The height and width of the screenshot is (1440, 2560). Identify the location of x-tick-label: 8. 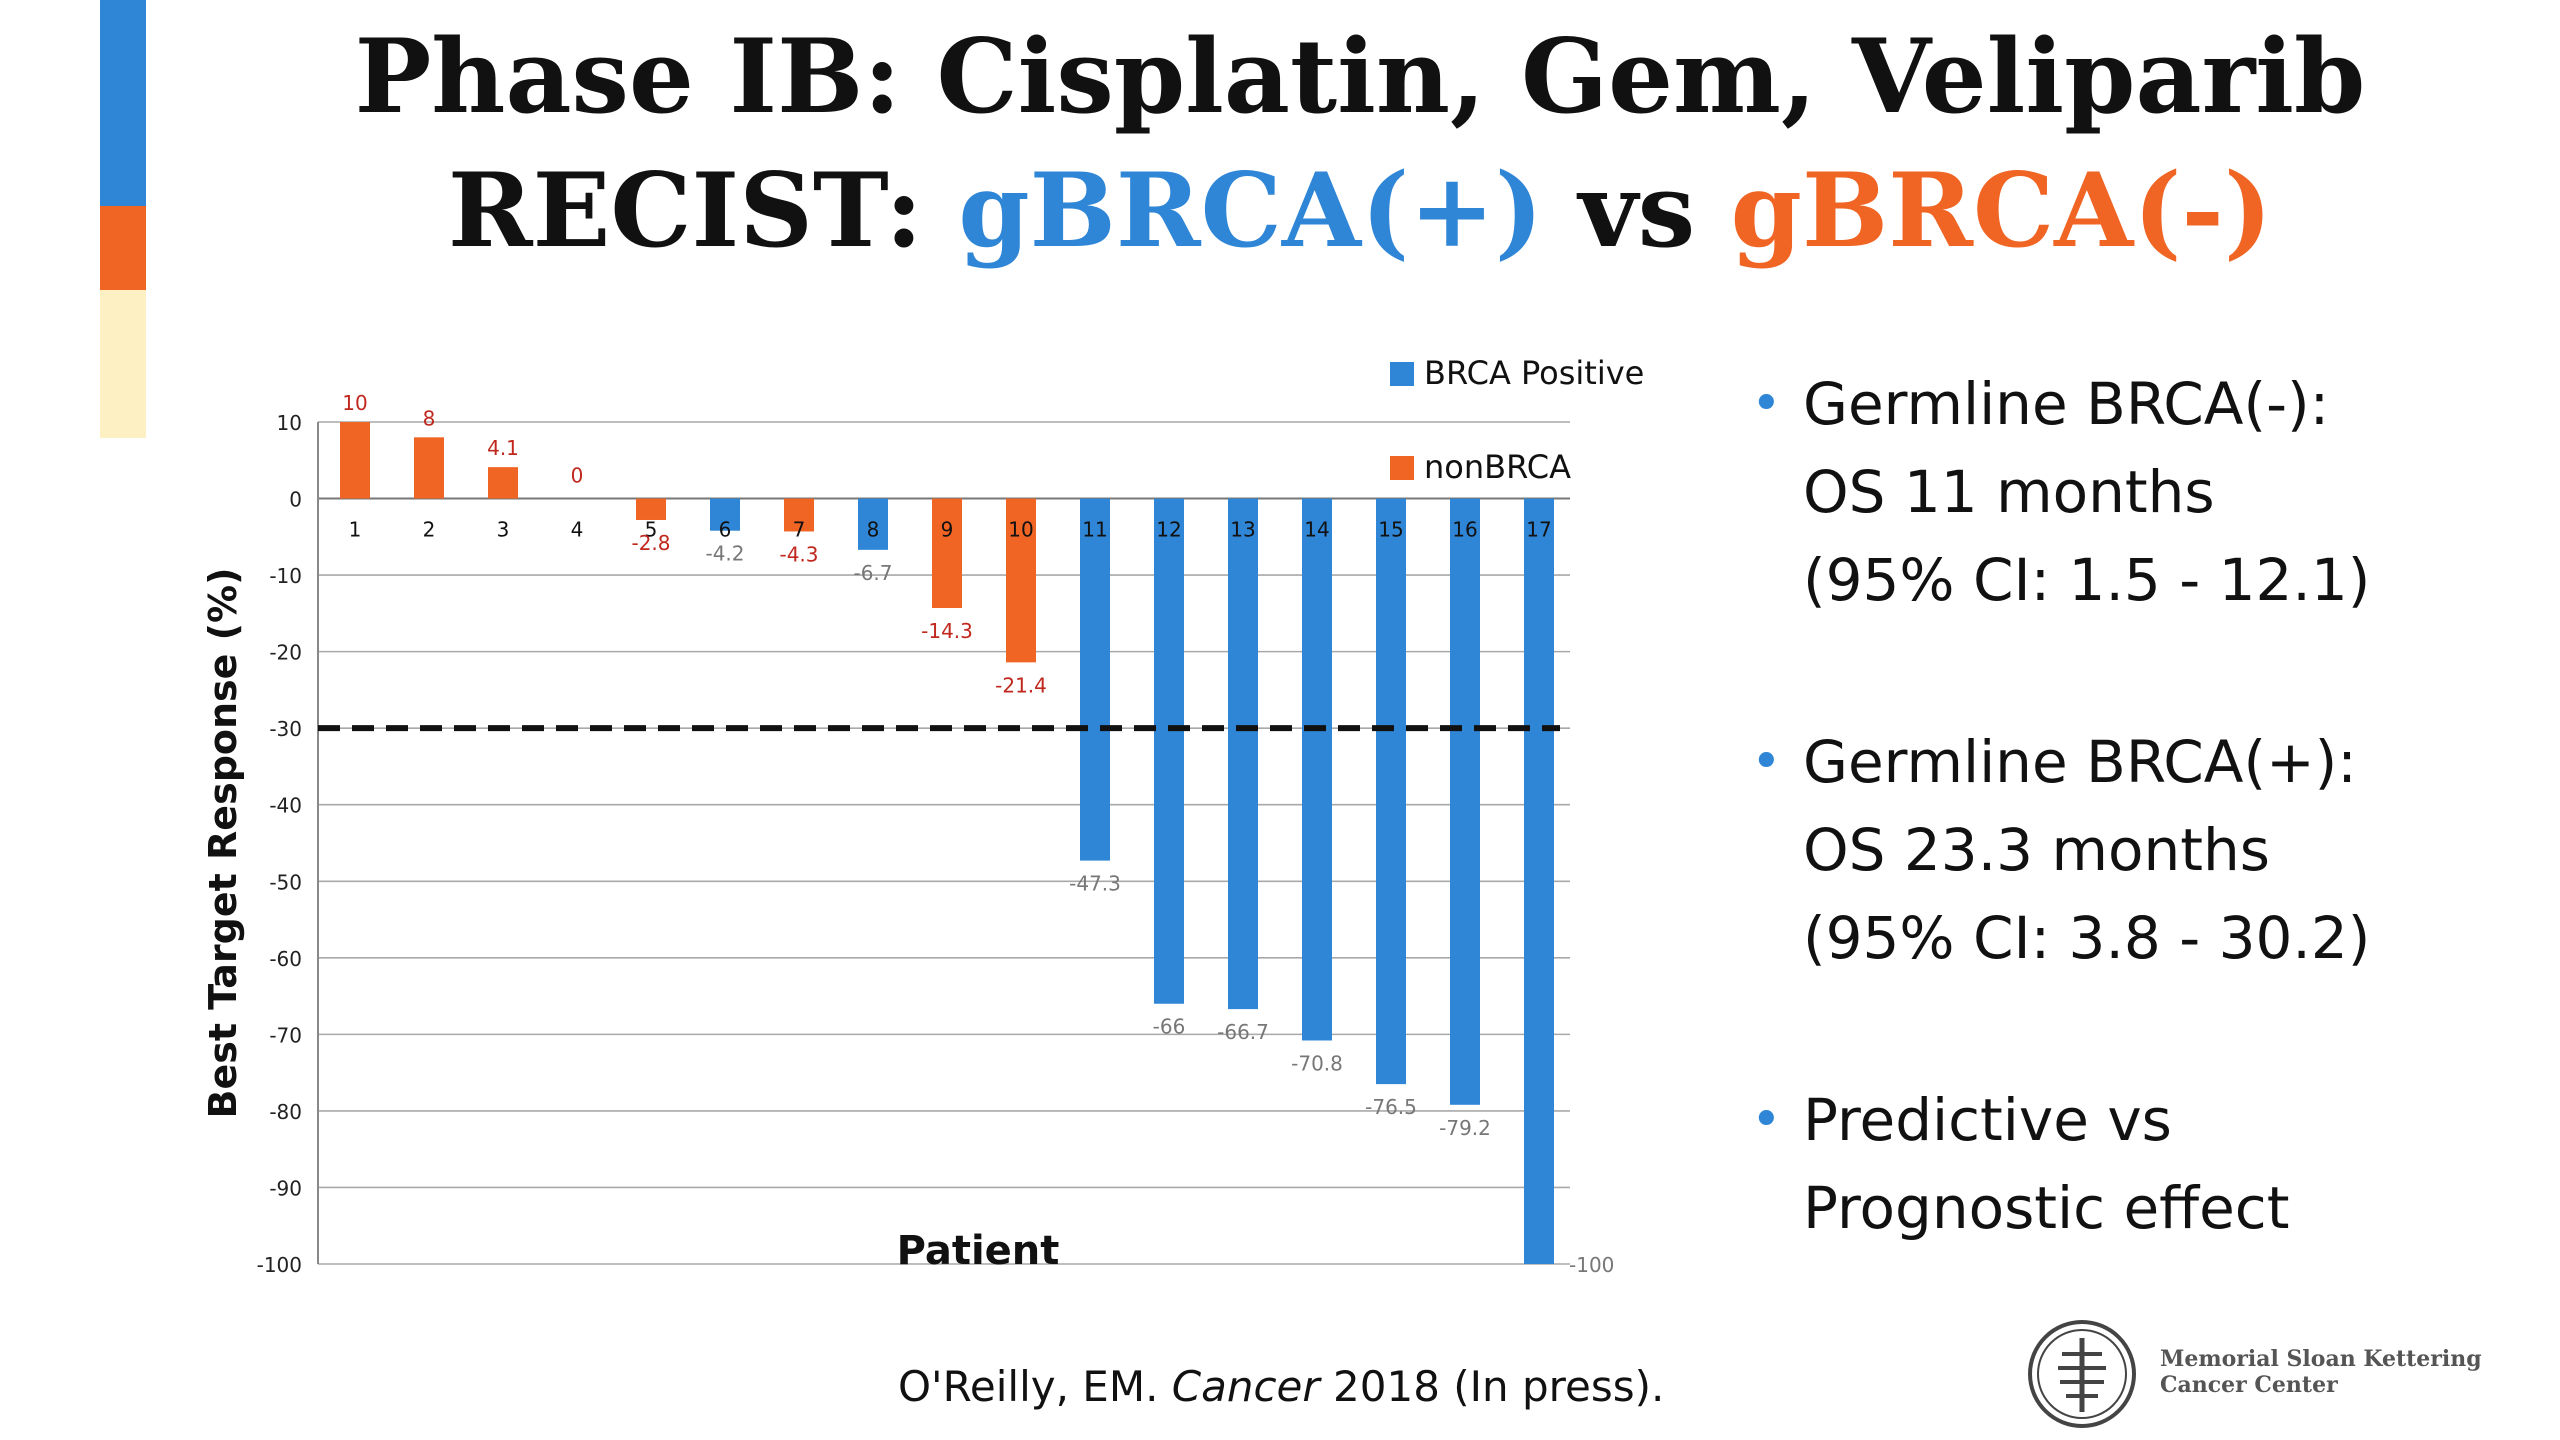
(873, 530).